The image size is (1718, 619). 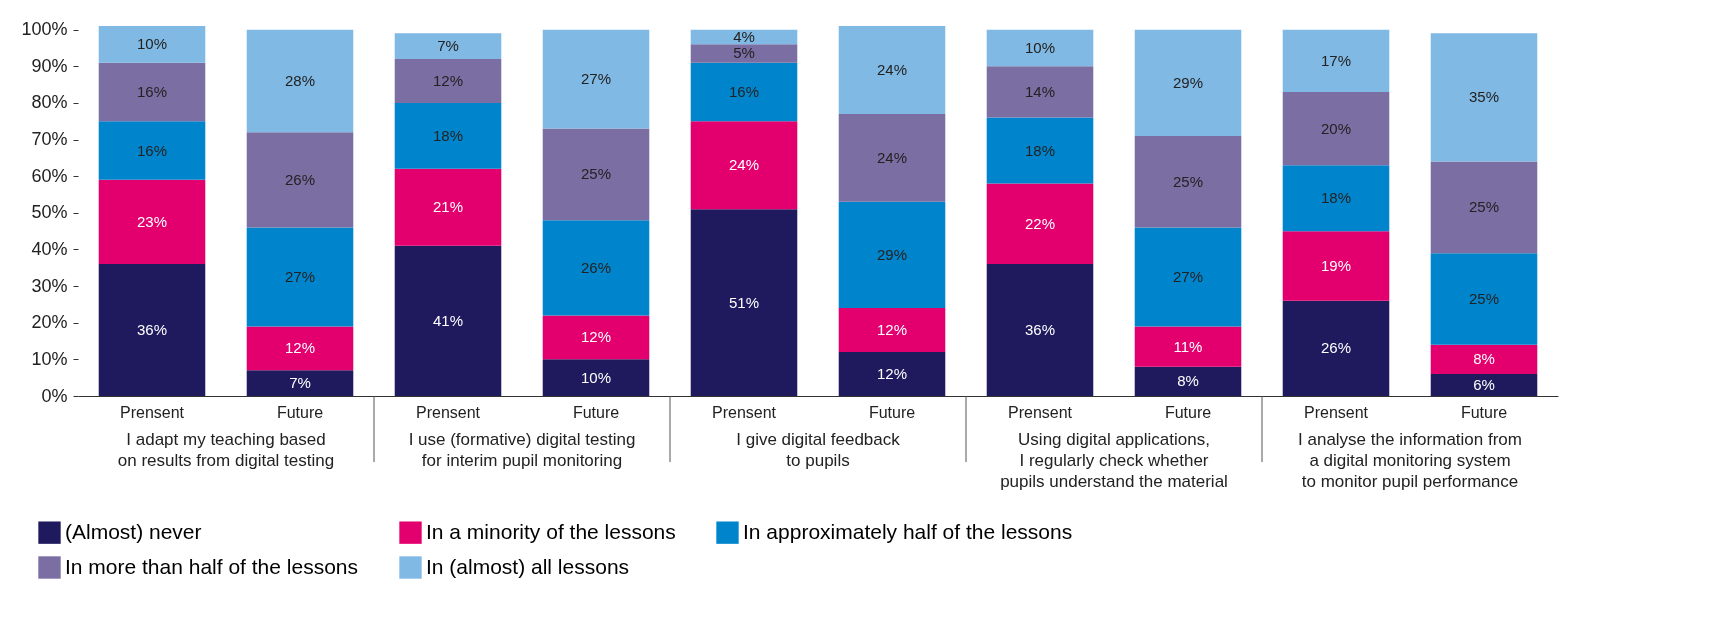 What do you see at coordinates (744, 53) in the screenshot?
I see `data-label: 5%` at bounding box center [744, 53].